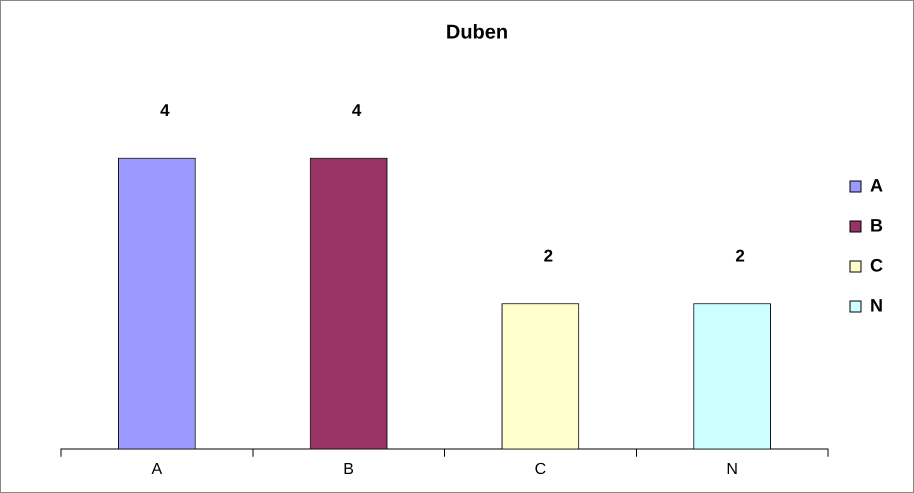 The height and width of the screenshot is (493, 914). What do you see at coordinates (348, 469) in the screenshot?
I see `x-tick-label: B` at bounding box center [348, 469].